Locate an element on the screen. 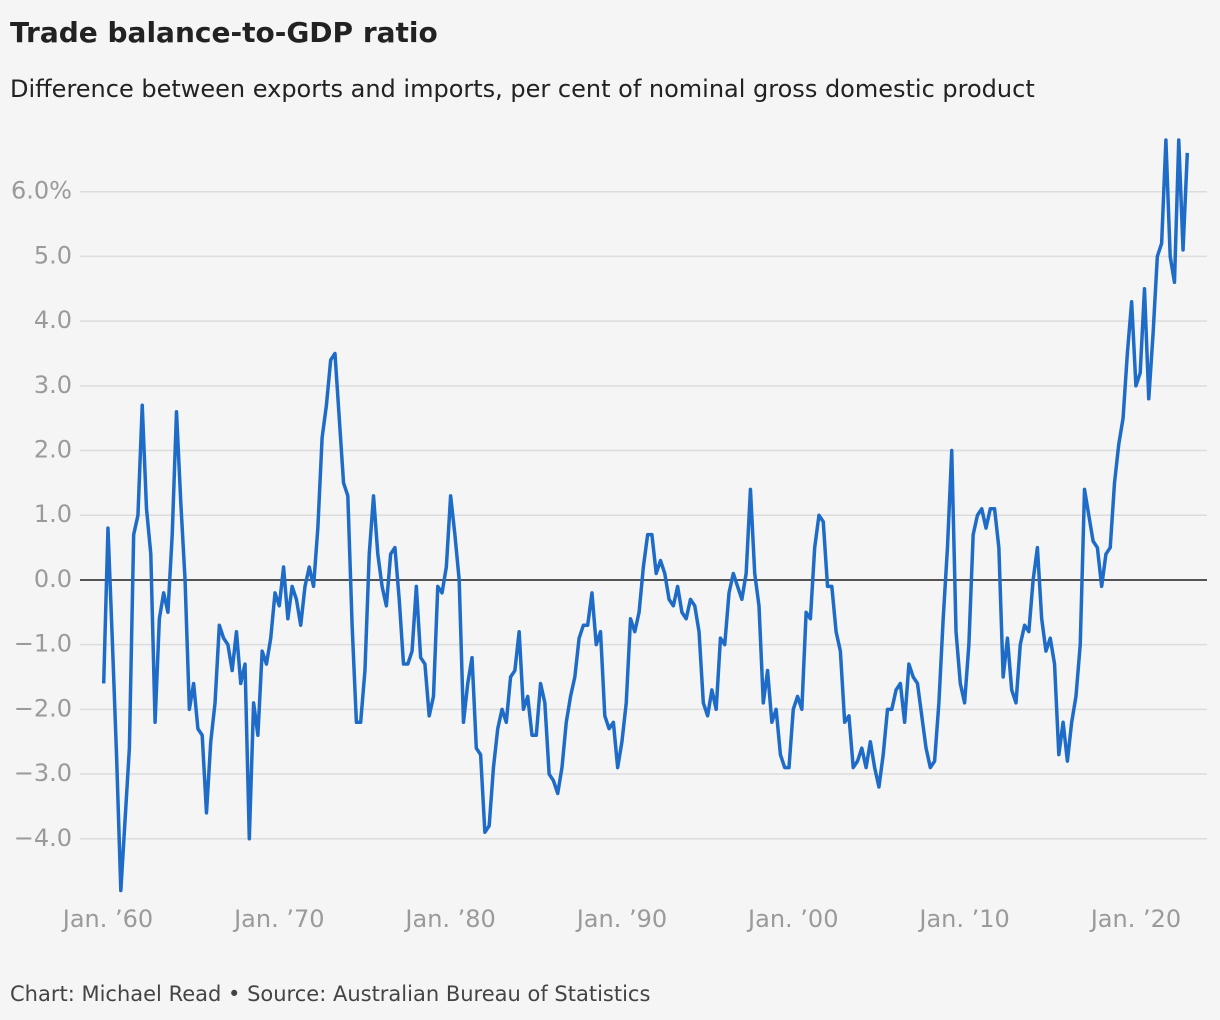 Image resolution: width=1220 pixels, height=1020 pixels. x-tick-label: Jan. ’10 is located at coordinates (963, 919).